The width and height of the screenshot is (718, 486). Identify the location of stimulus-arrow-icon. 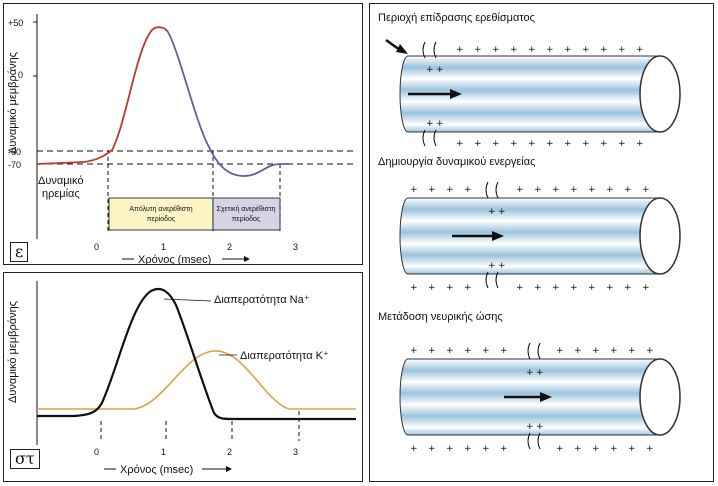
(402, 49).